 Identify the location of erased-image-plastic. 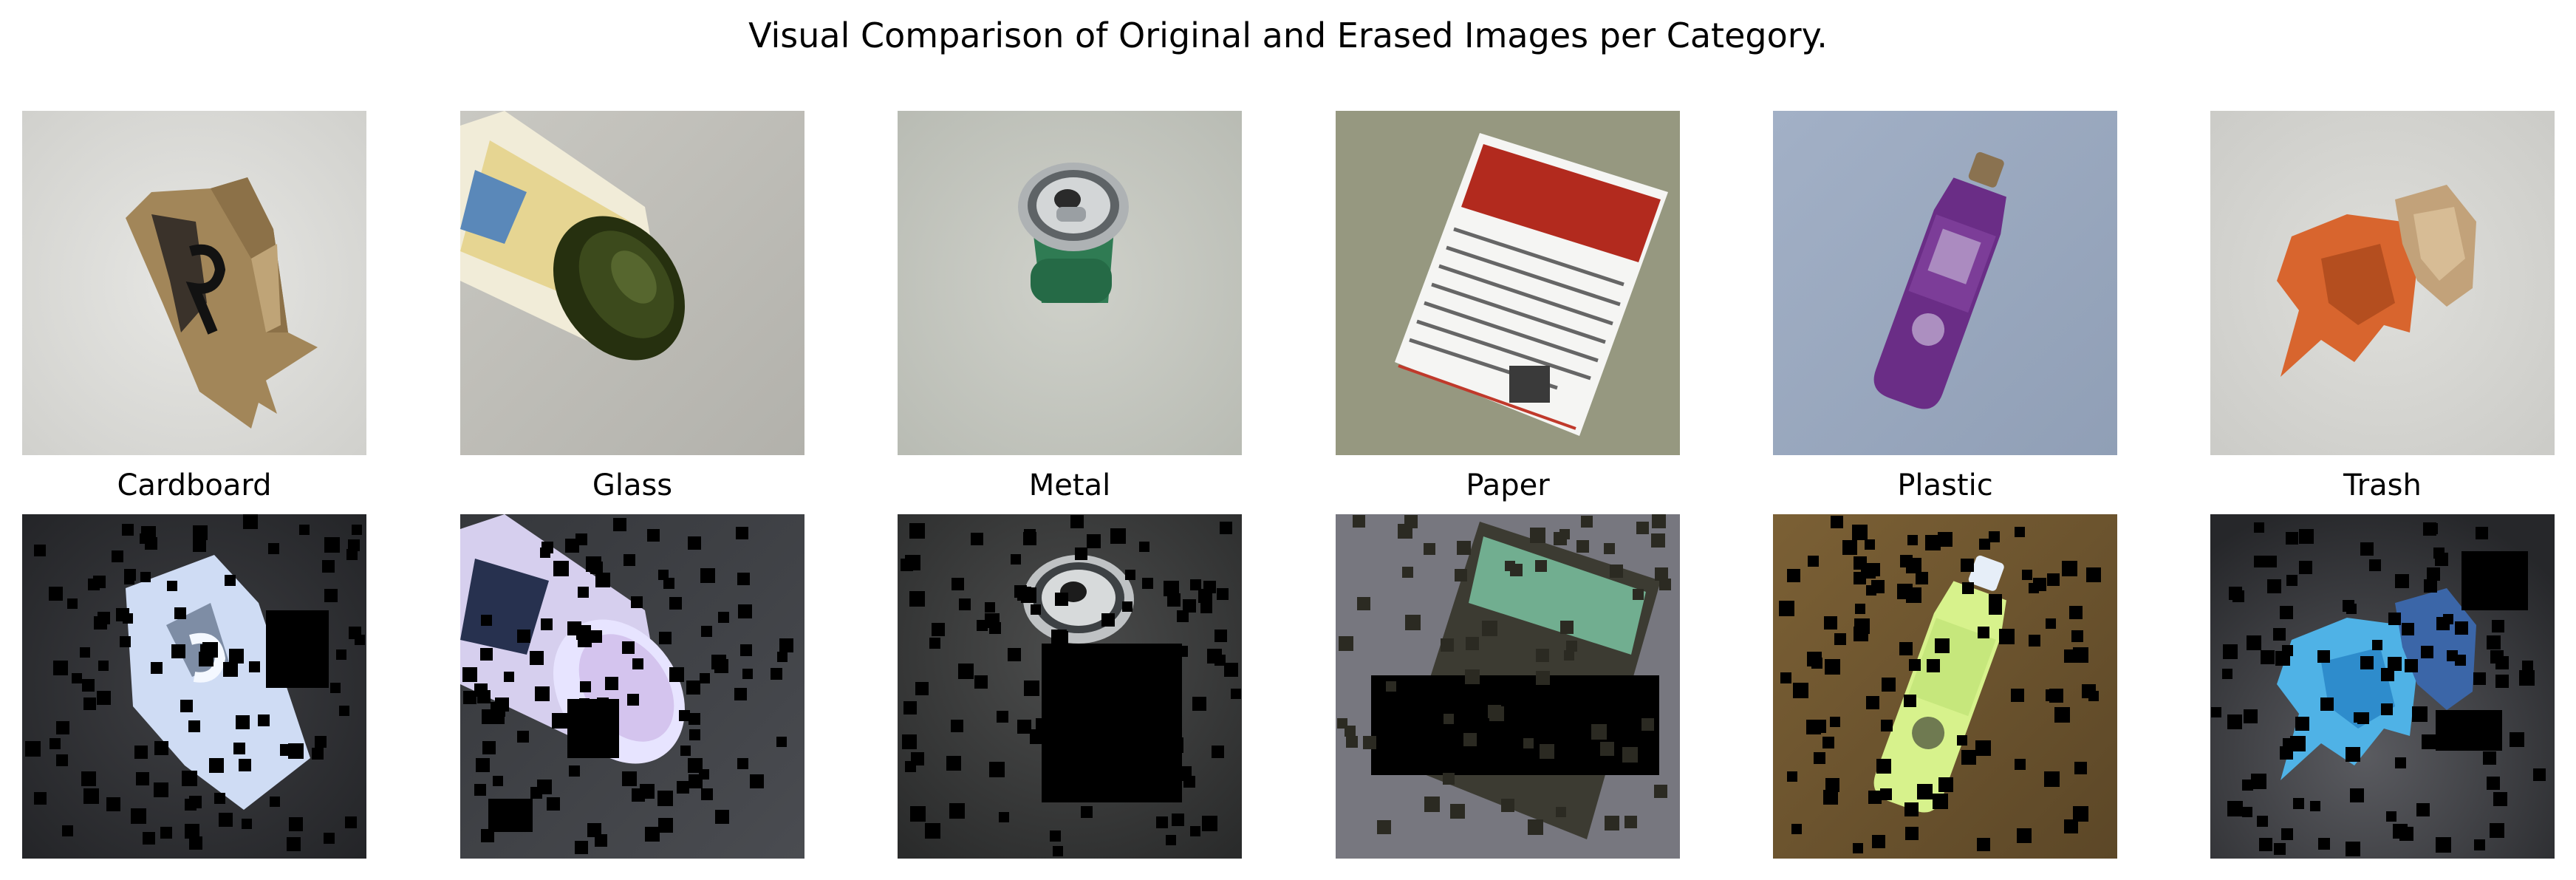
(1945, 686).